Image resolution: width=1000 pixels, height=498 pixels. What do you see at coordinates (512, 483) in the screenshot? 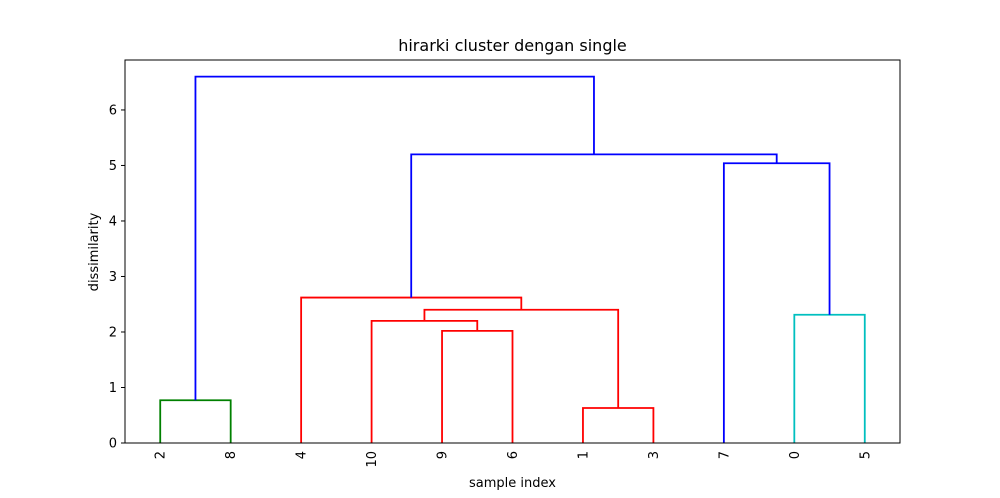
I see `x-axis-label: sample index` at bounding box center [512, 483].